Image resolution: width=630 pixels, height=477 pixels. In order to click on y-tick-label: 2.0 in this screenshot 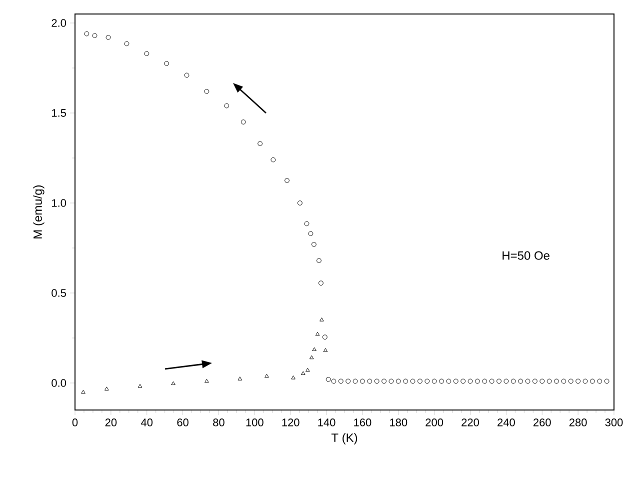, I will do `click(59, 23)`.